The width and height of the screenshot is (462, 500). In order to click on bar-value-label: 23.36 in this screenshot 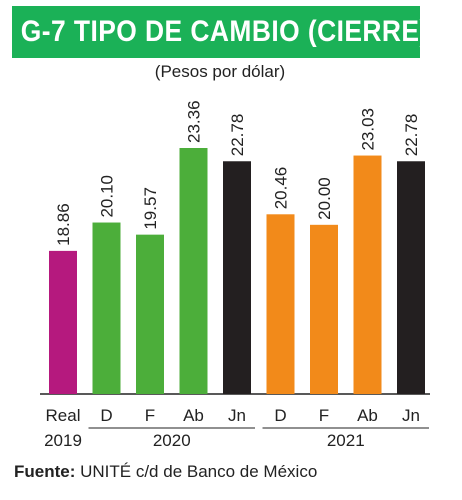, I will do `click(194, 121)`.